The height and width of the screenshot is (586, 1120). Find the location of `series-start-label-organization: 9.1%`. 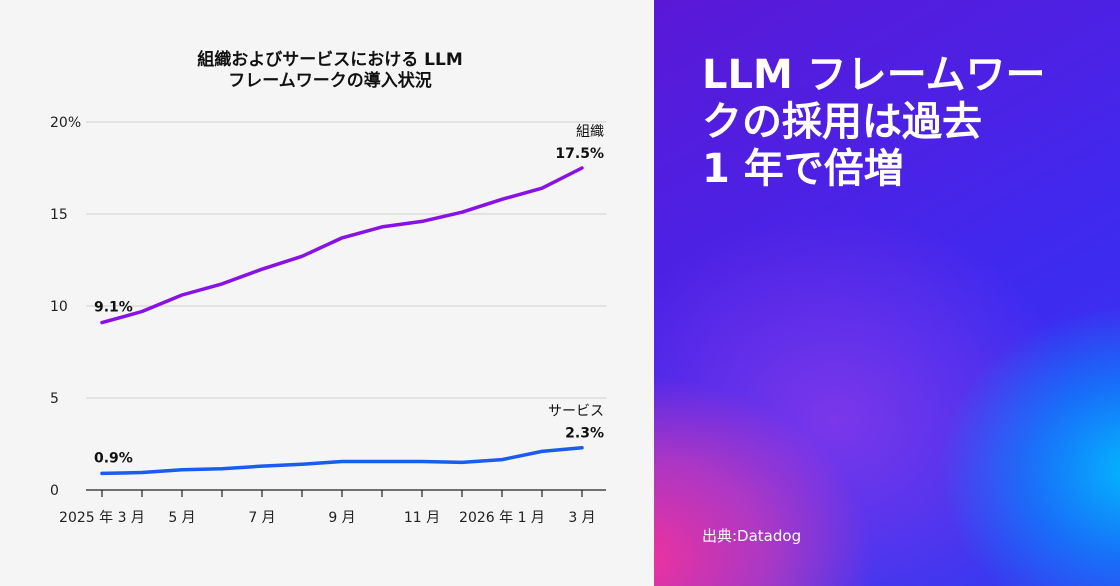

series-start-label-organization: 9.1% is located at coordinates (113, 308).